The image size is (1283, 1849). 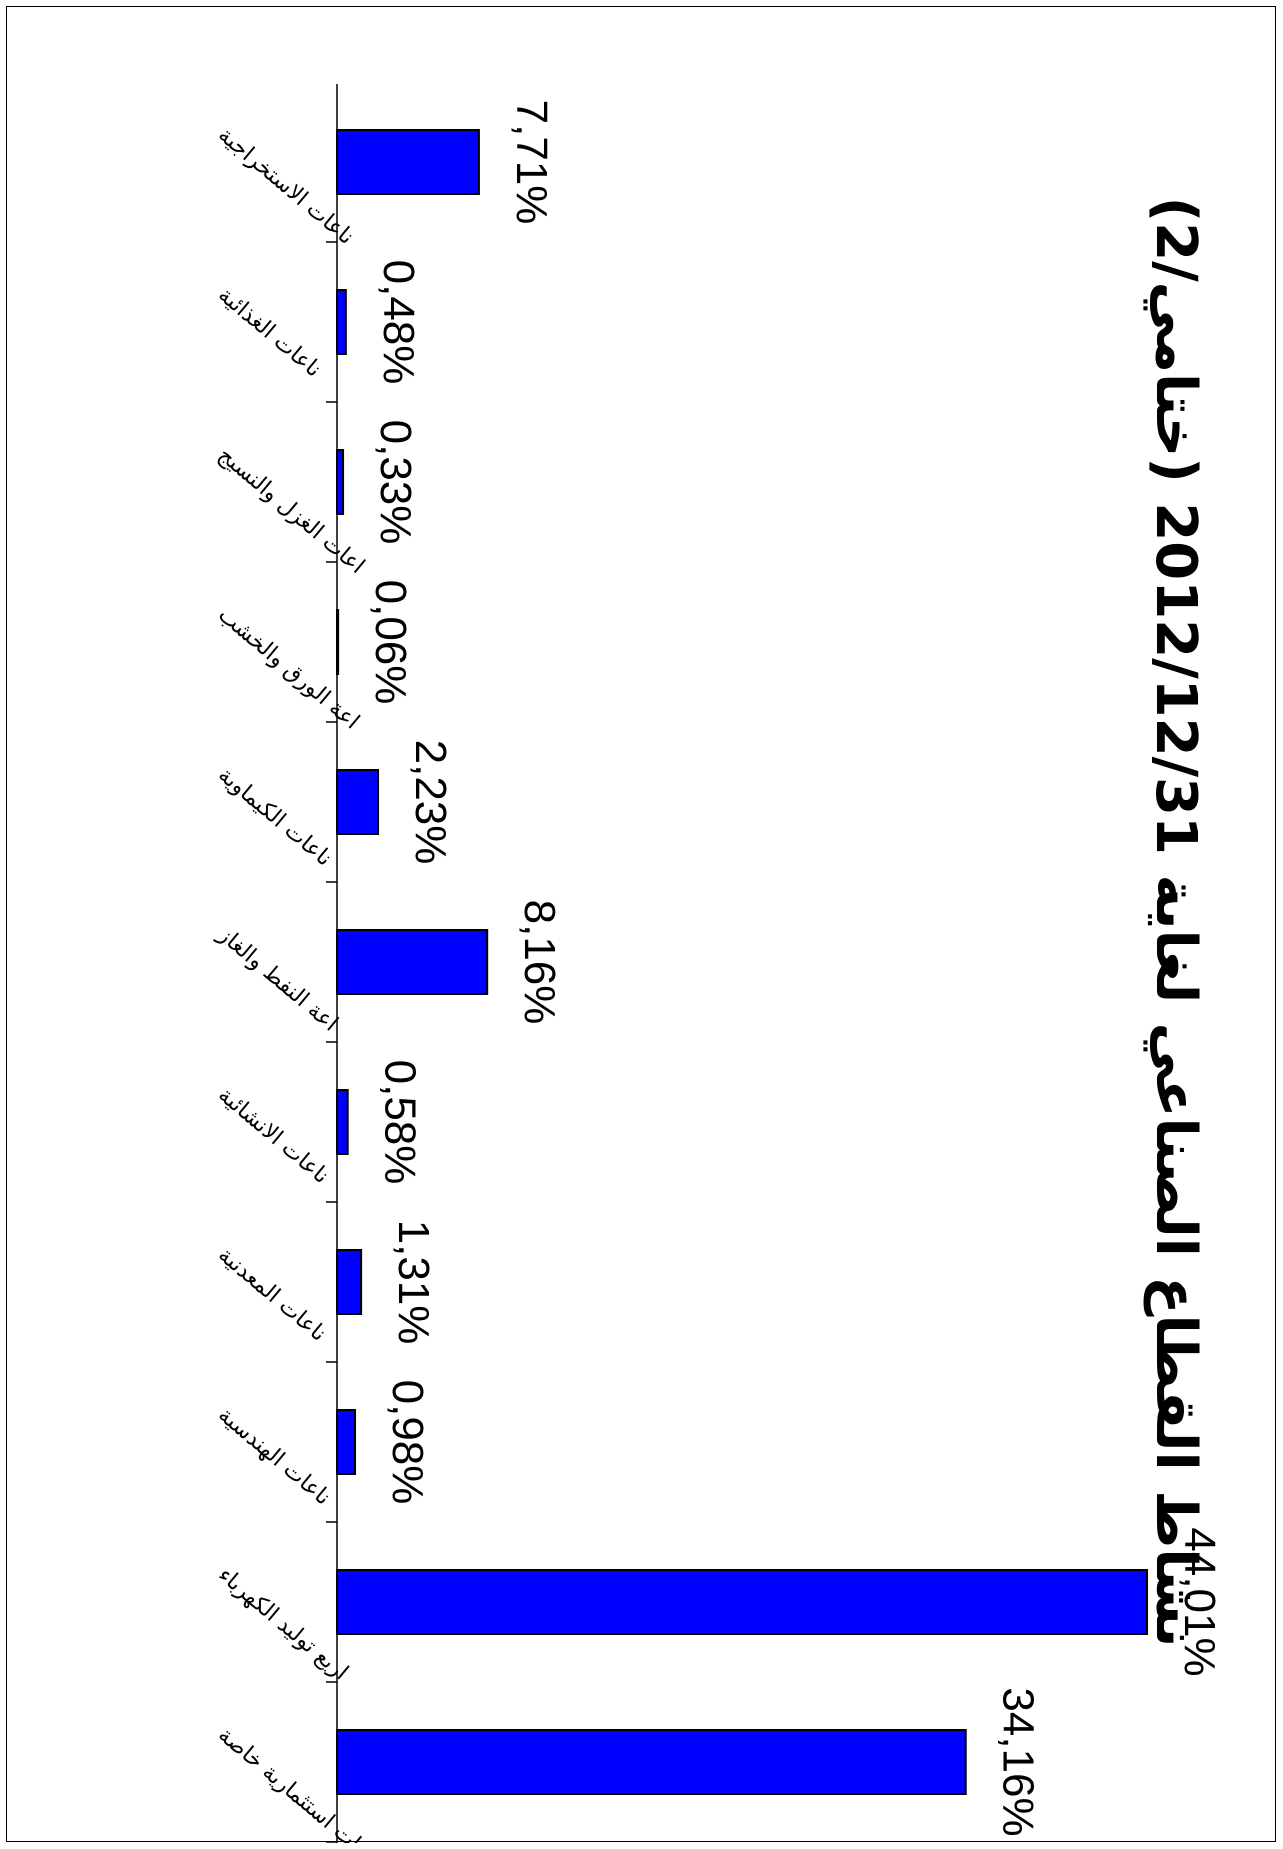 What do you see at coordinates (539, 962) in the screenshot?
I see `data-label: 8,16%` at bounding box center [539, 962].